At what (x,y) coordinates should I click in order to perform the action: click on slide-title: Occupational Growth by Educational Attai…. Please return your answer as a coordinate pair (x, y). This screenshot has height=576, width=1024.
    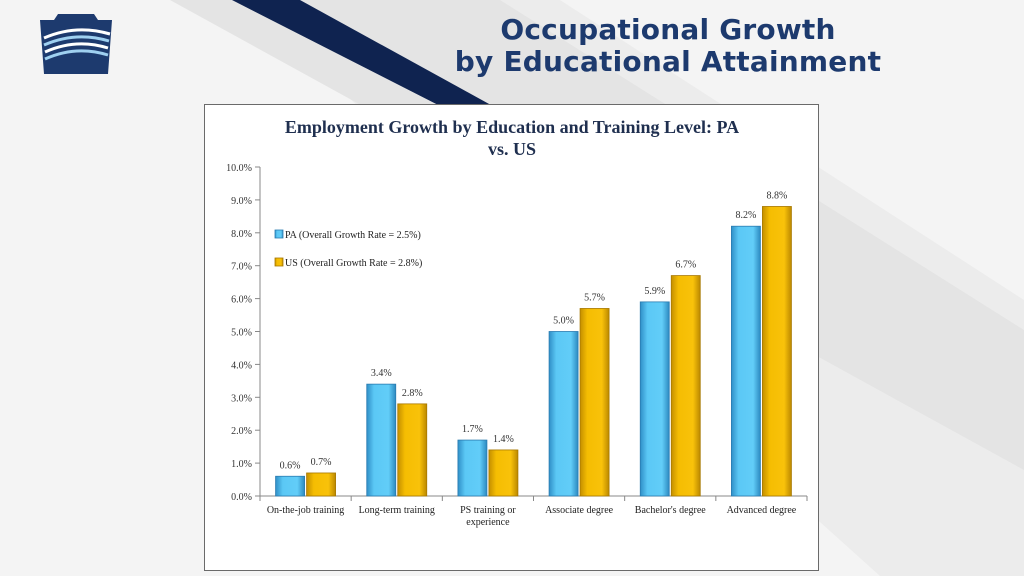
    Looking at the image, I should click on (668, 46).